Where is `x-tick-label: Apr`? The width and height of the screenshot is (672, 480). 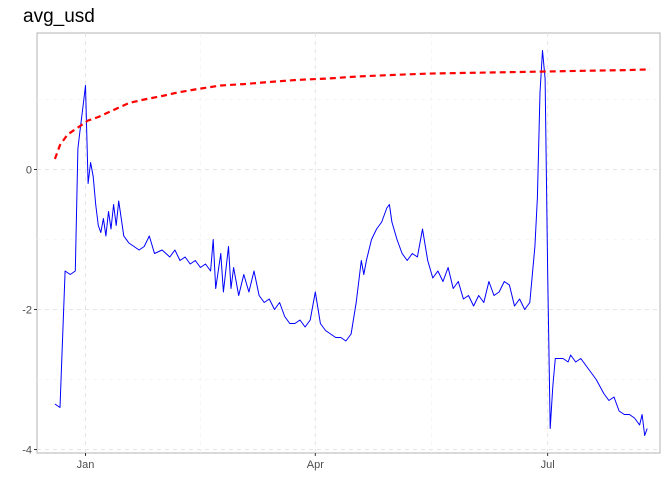 x-tick-label: Apr is located at coordinates (315, 465).